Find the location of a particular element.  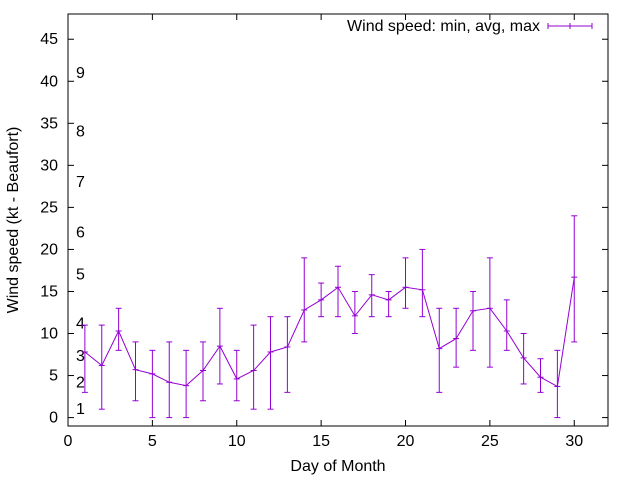

y-tick-label: 20 is located at coordinates (49, 249).